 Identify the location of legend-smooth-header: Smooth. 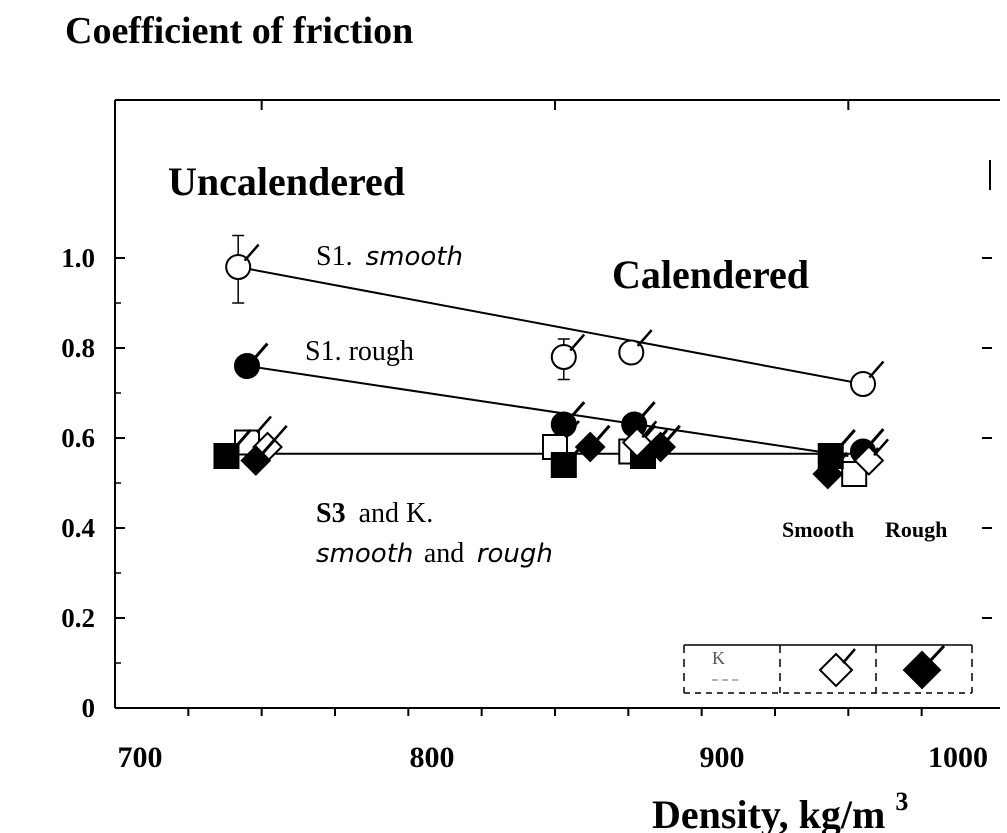
(818, 529).